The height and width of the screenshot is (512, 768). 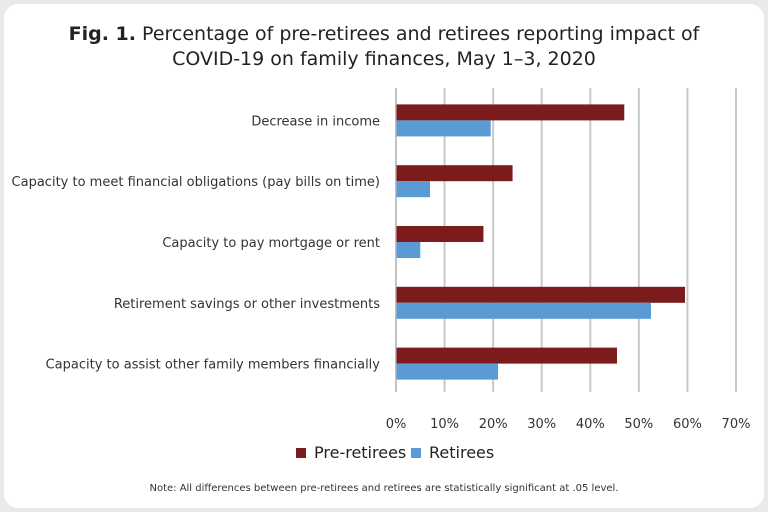 I want to click on category-label: Retirement savings or other investments, so click(x=247, y=304).